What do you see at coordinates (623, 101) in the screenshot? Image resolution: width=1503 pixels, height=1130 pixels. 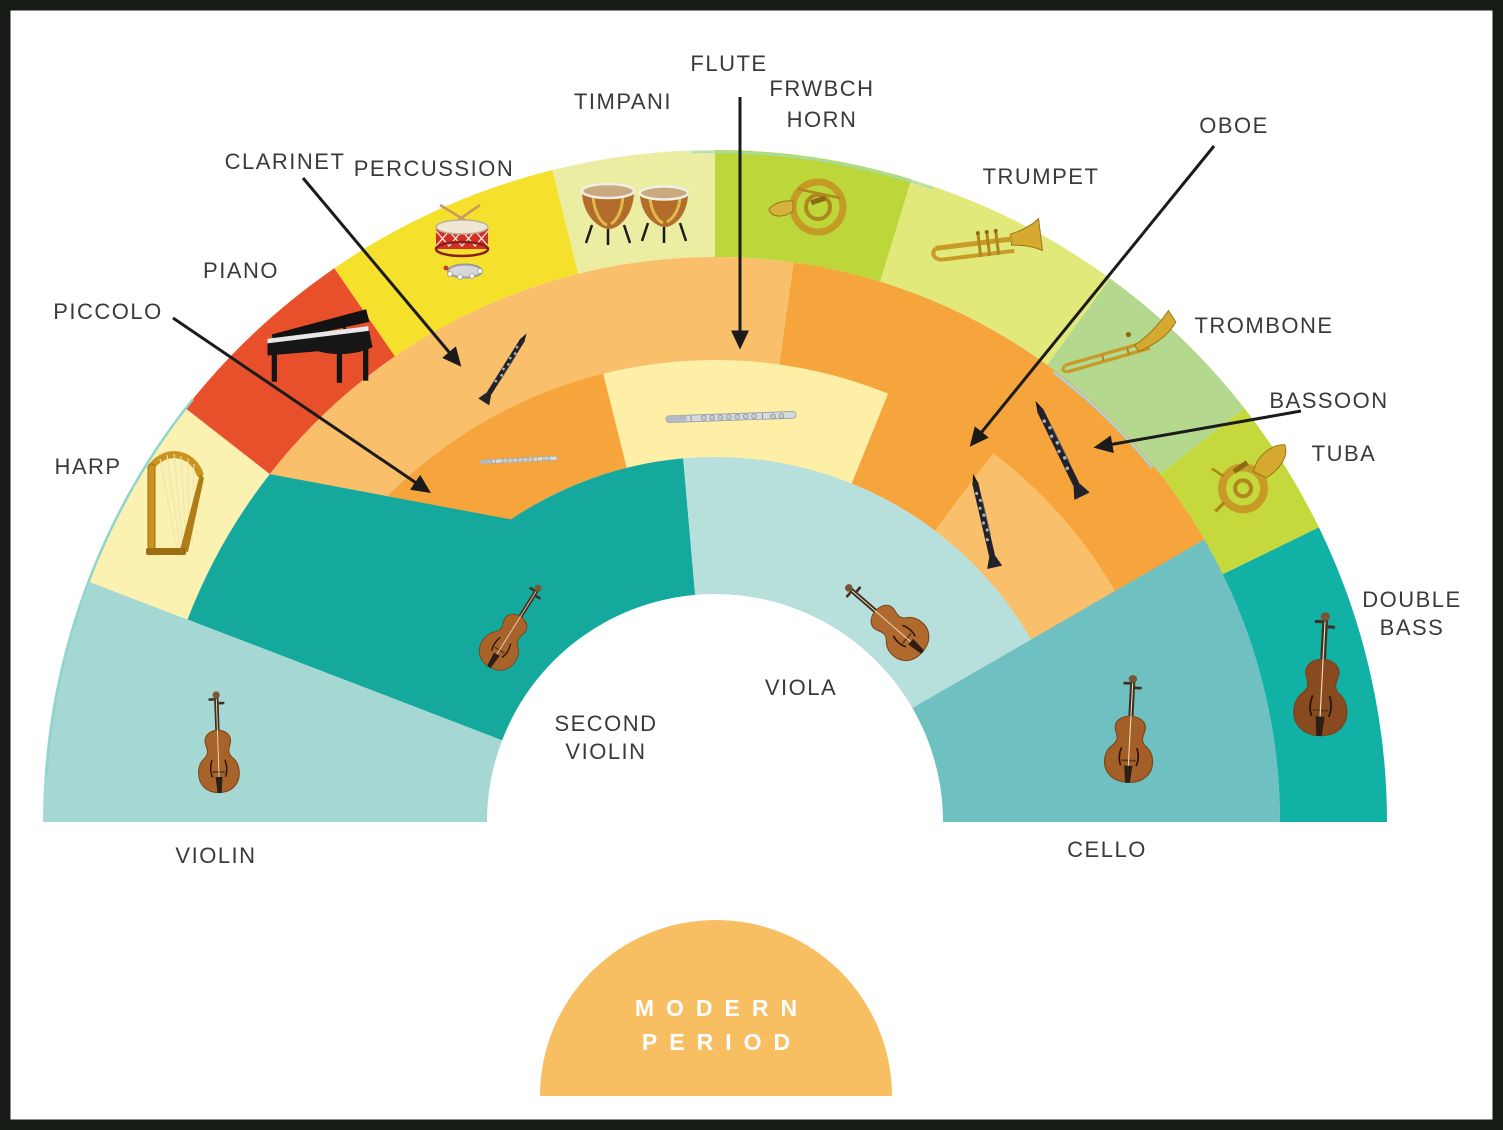 I see `label-timpani: TIMPANI` at bounding box center [623, 101].